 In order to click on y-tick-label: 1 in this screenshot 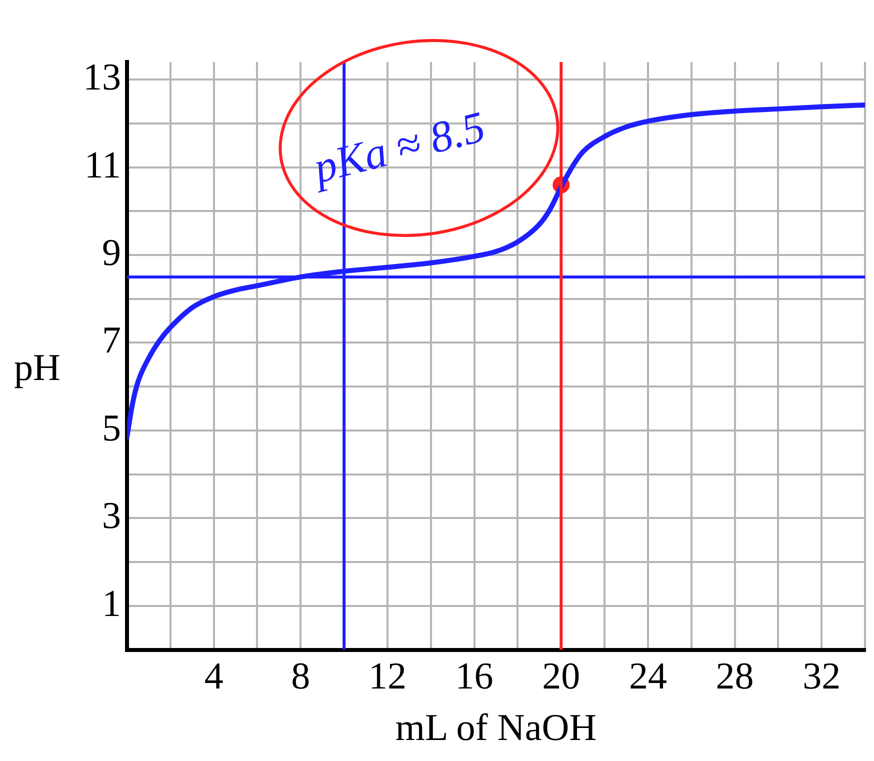, I will do `click(111, 603)`.